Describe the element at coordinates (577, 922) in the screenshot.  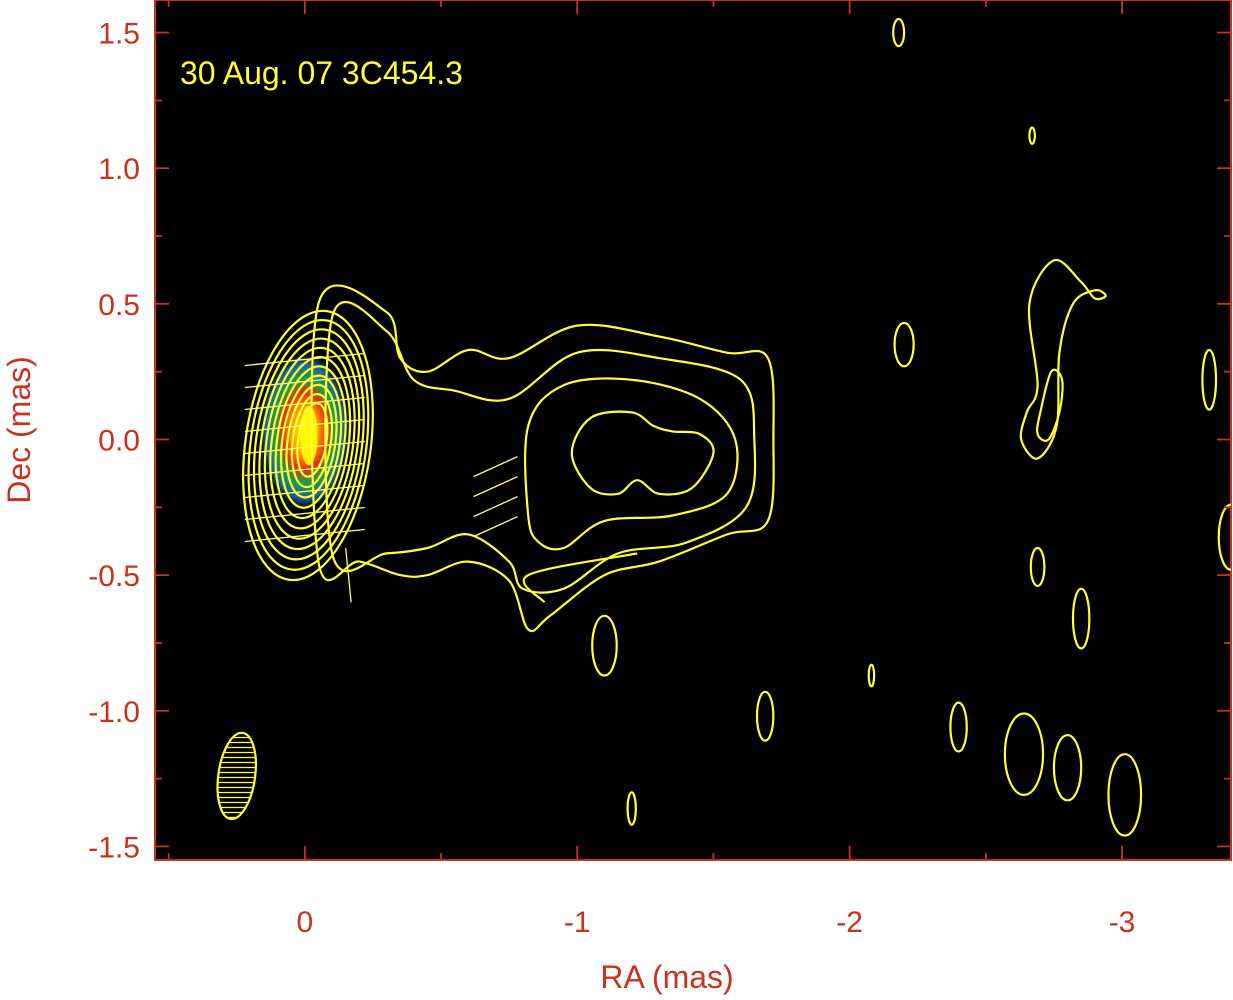
I see `x-tick-label: -1` at that location.